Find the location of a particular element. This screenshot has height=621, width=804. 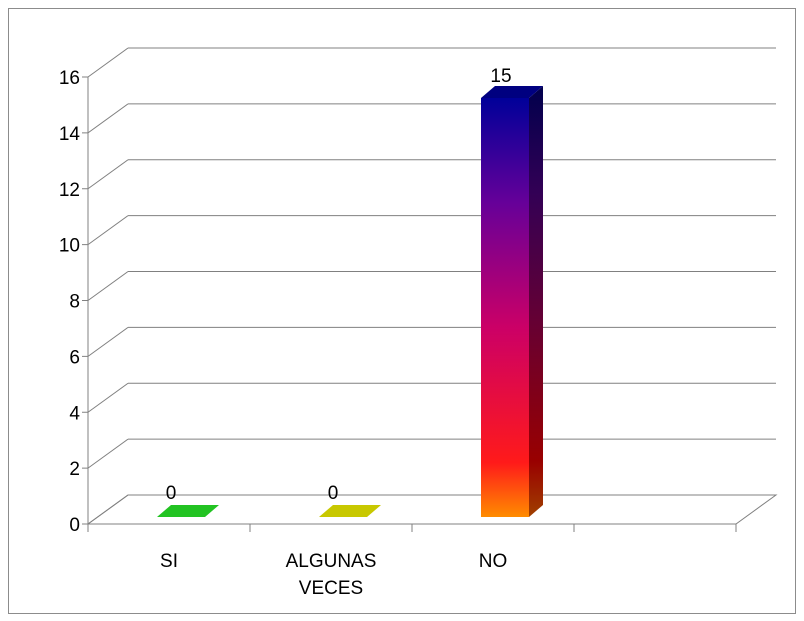

bar-algunas-veces is located at coordinates (350, 511).